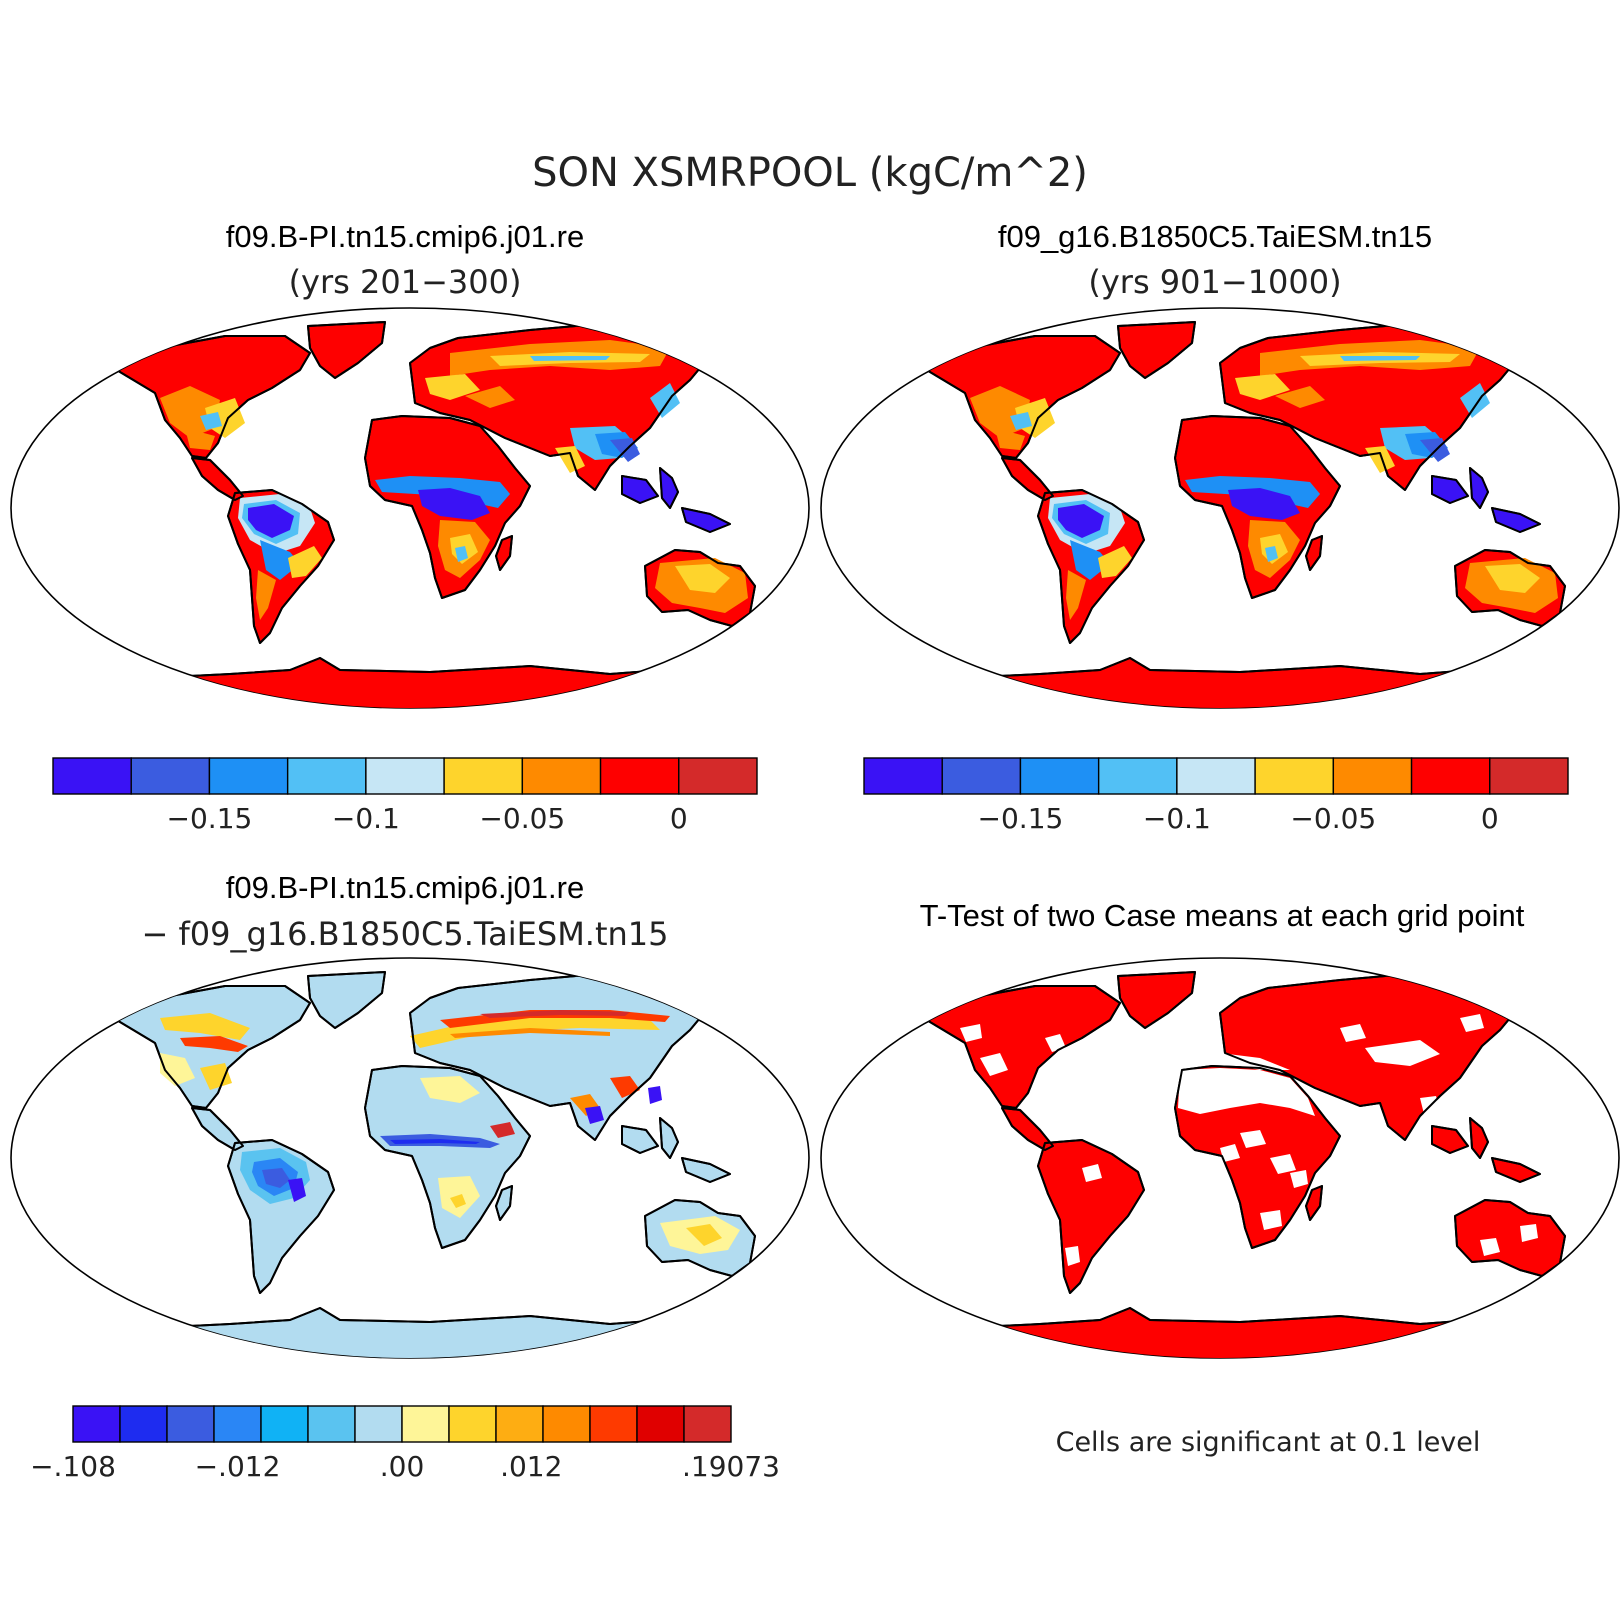  I want to click on figure-title: SON XSMRPOOL (kgC/m^2), so click(810, 173).